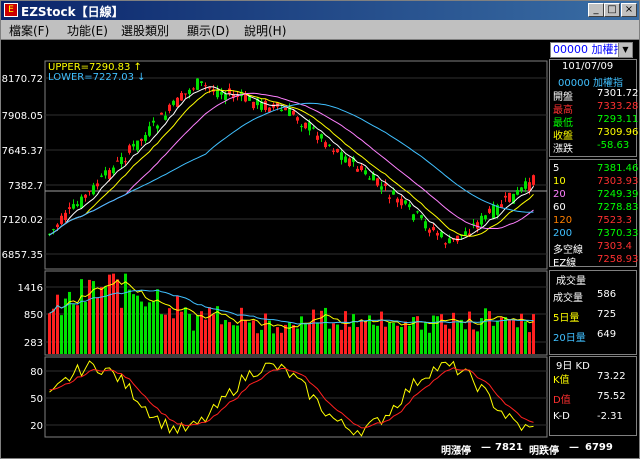 Image resolution: width=640 pixels, height=459 pixels. What do you see at coordinates (574, 447) in the screenshot?
I see `limit-down-sep: —` at bounding box center [574, 447].